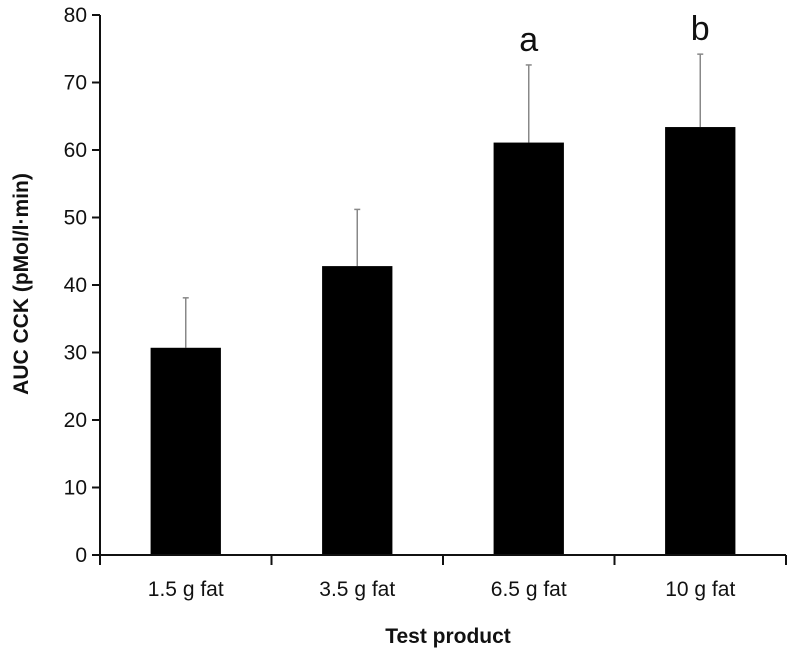 The width and height of the screenshot is (789, 658). What do you see at coordinates (75, 285) in the screenshot?
I see `y-tick-label: 40` at bounding box center [75, 285].